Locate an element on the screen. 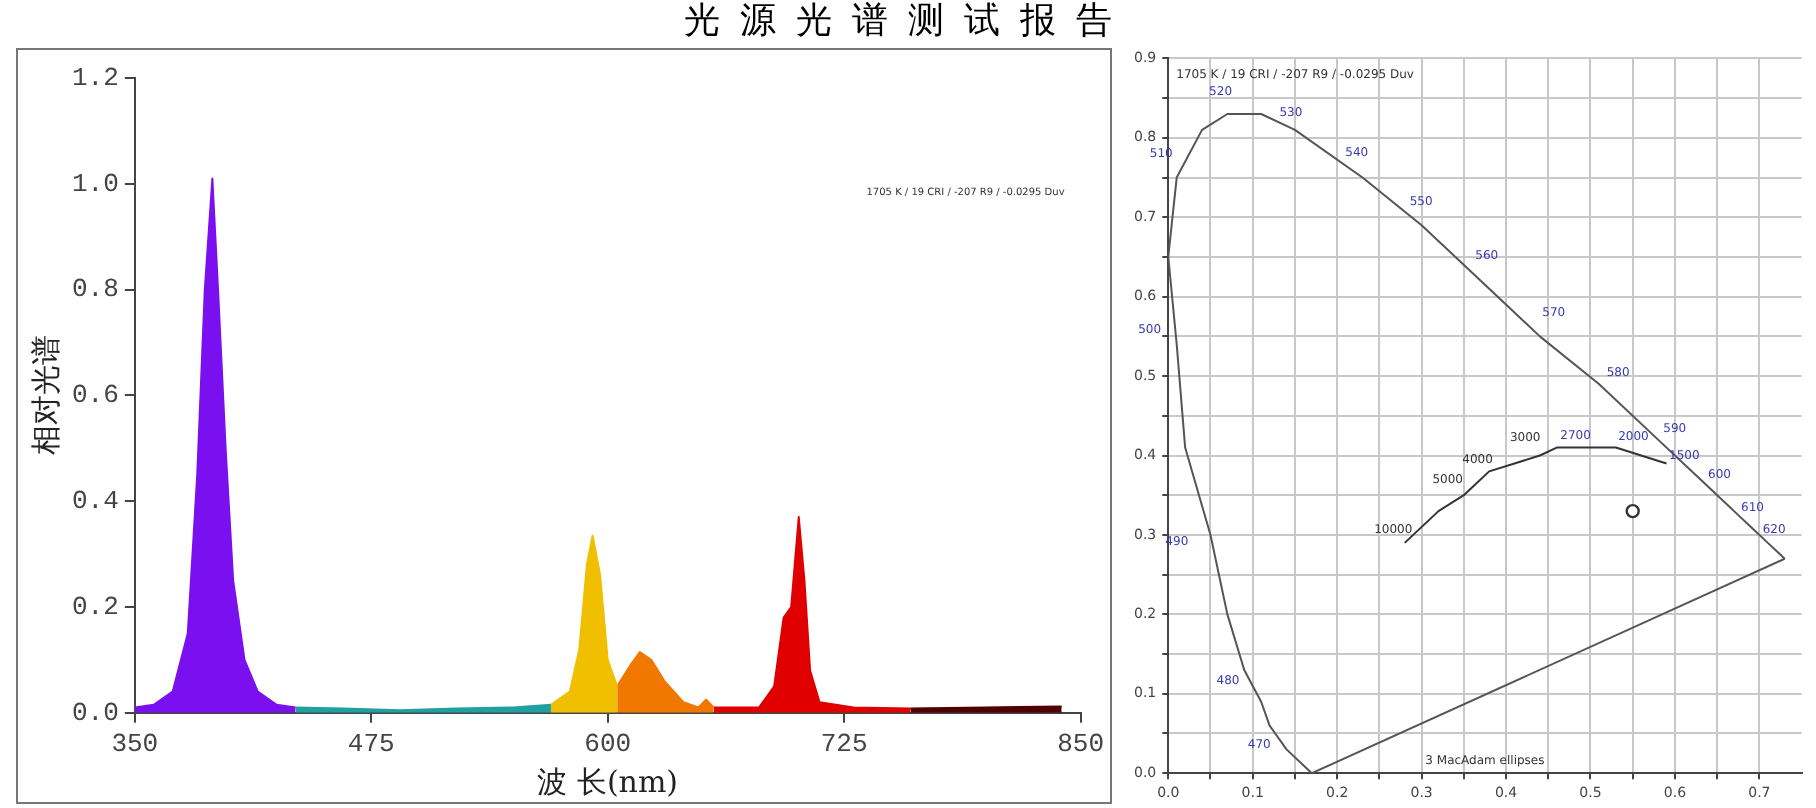 The image size is (1816, 808). y-tick-label: 1.2 is located at coordinates (95, 77).